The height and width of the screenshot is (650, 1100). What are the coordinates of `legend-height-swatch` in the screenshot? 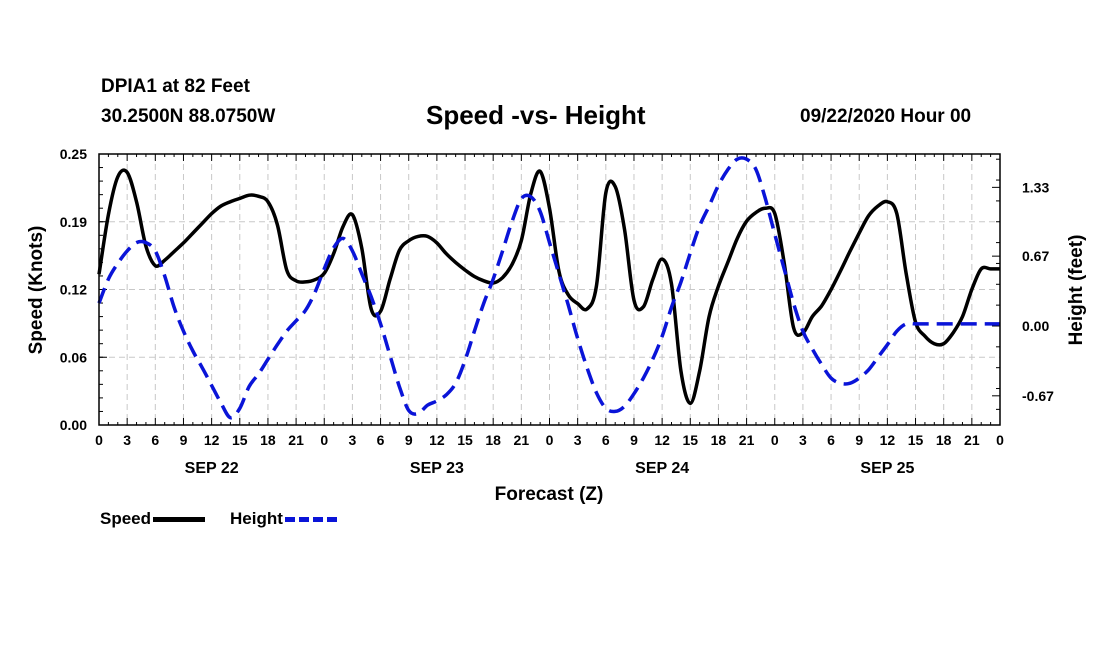 It's located at (310, 520).